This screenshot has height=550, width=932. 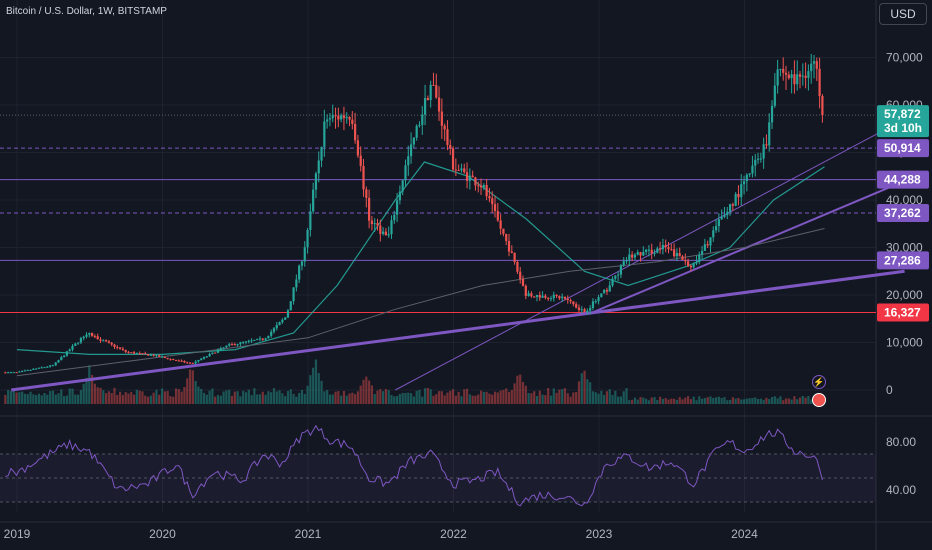 I want to click on level-price-label: 27,286, so click(x=902, y=260).